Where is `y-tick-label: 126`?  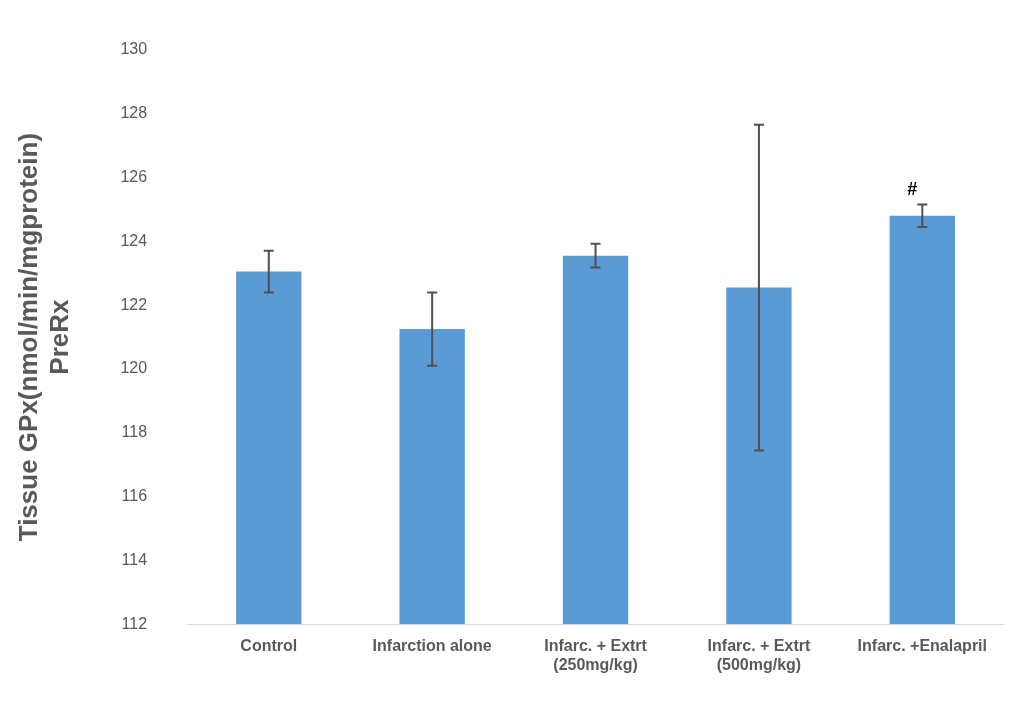
y-tick-label: 126 is located at coordinates (134, 176).